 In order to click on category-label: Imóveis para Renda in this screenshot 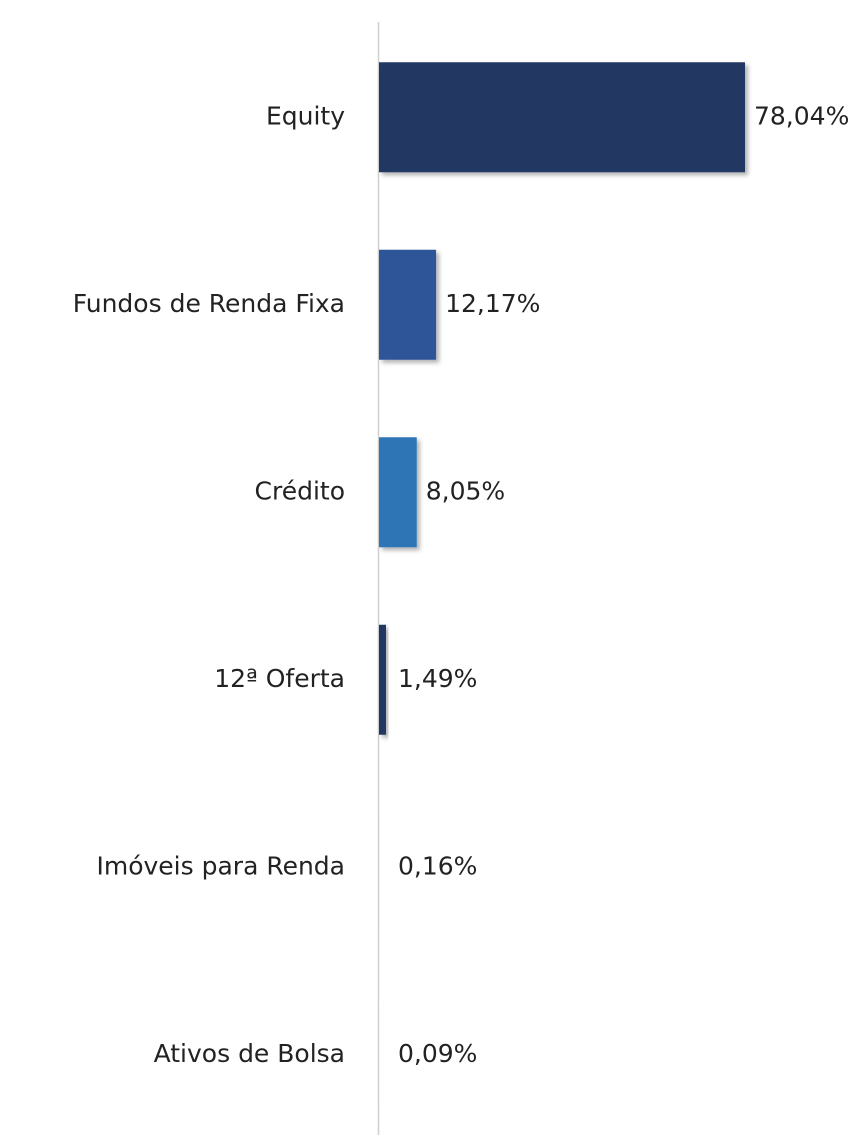, I will do `click(220, 865)`.